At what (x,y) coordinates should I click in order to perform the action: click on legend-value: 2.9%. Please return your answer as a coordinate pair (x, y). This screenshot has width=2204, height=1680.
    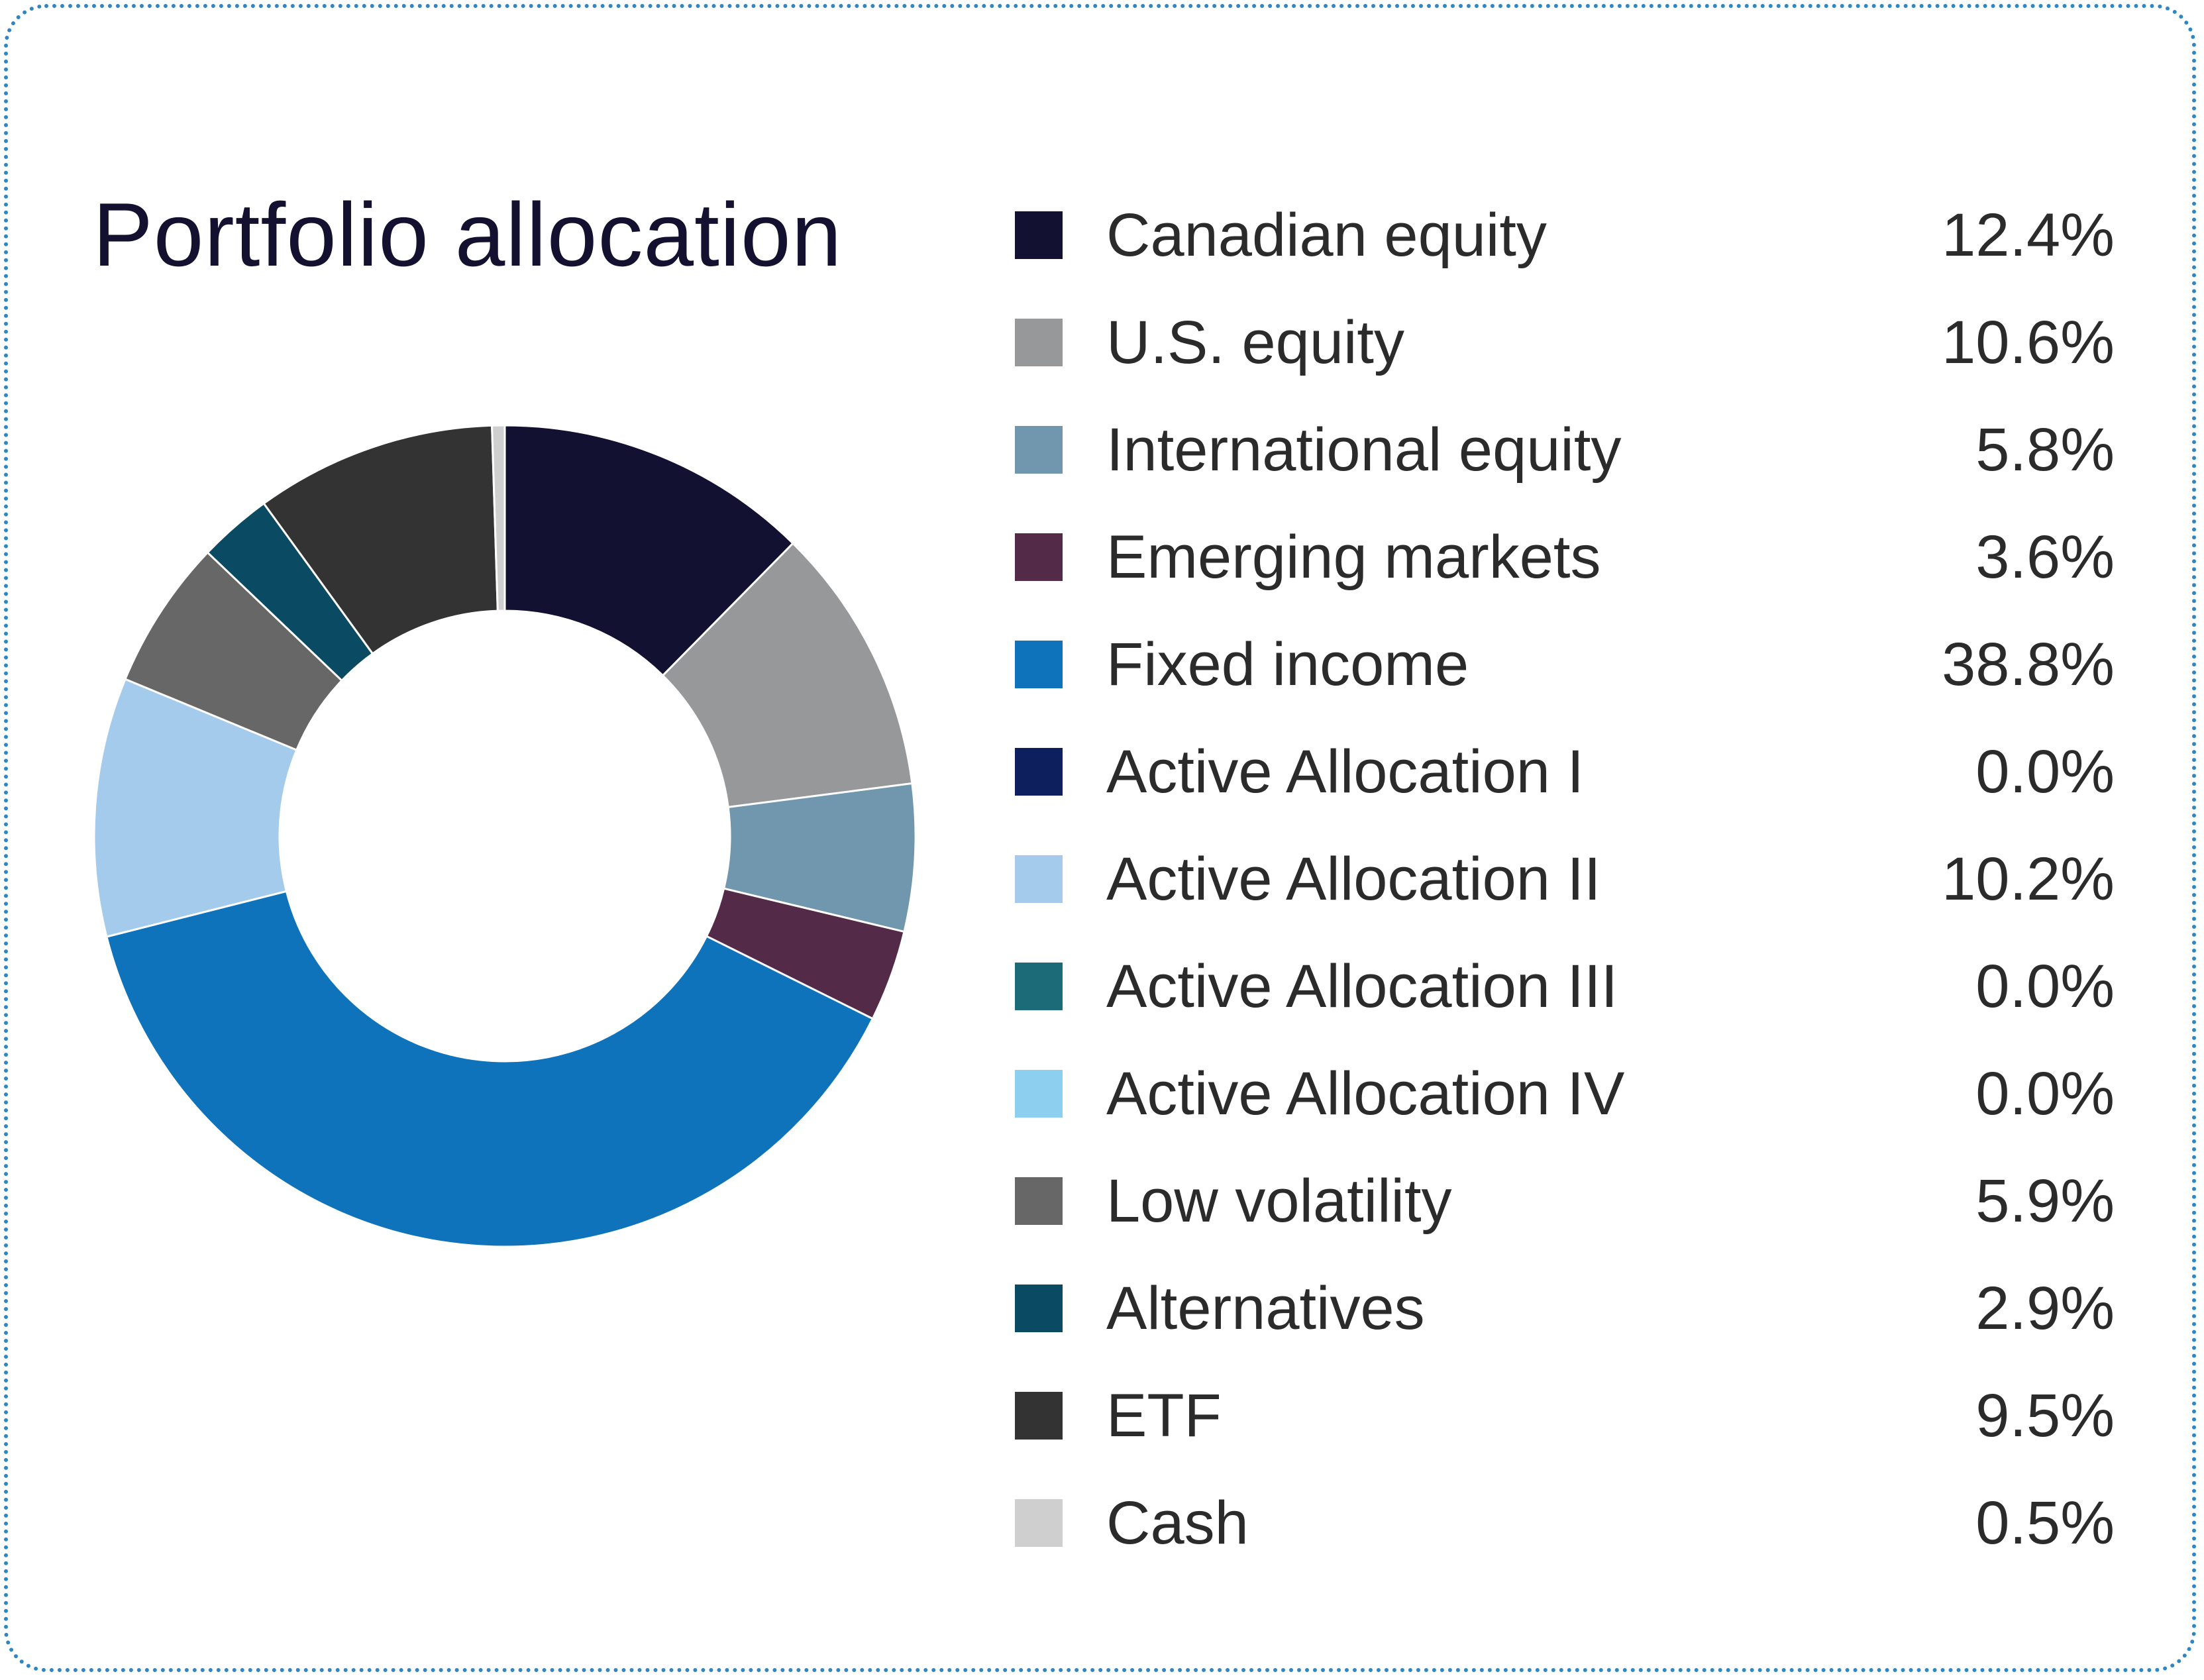
    Looking at the image, I should click on (2045, 1308).